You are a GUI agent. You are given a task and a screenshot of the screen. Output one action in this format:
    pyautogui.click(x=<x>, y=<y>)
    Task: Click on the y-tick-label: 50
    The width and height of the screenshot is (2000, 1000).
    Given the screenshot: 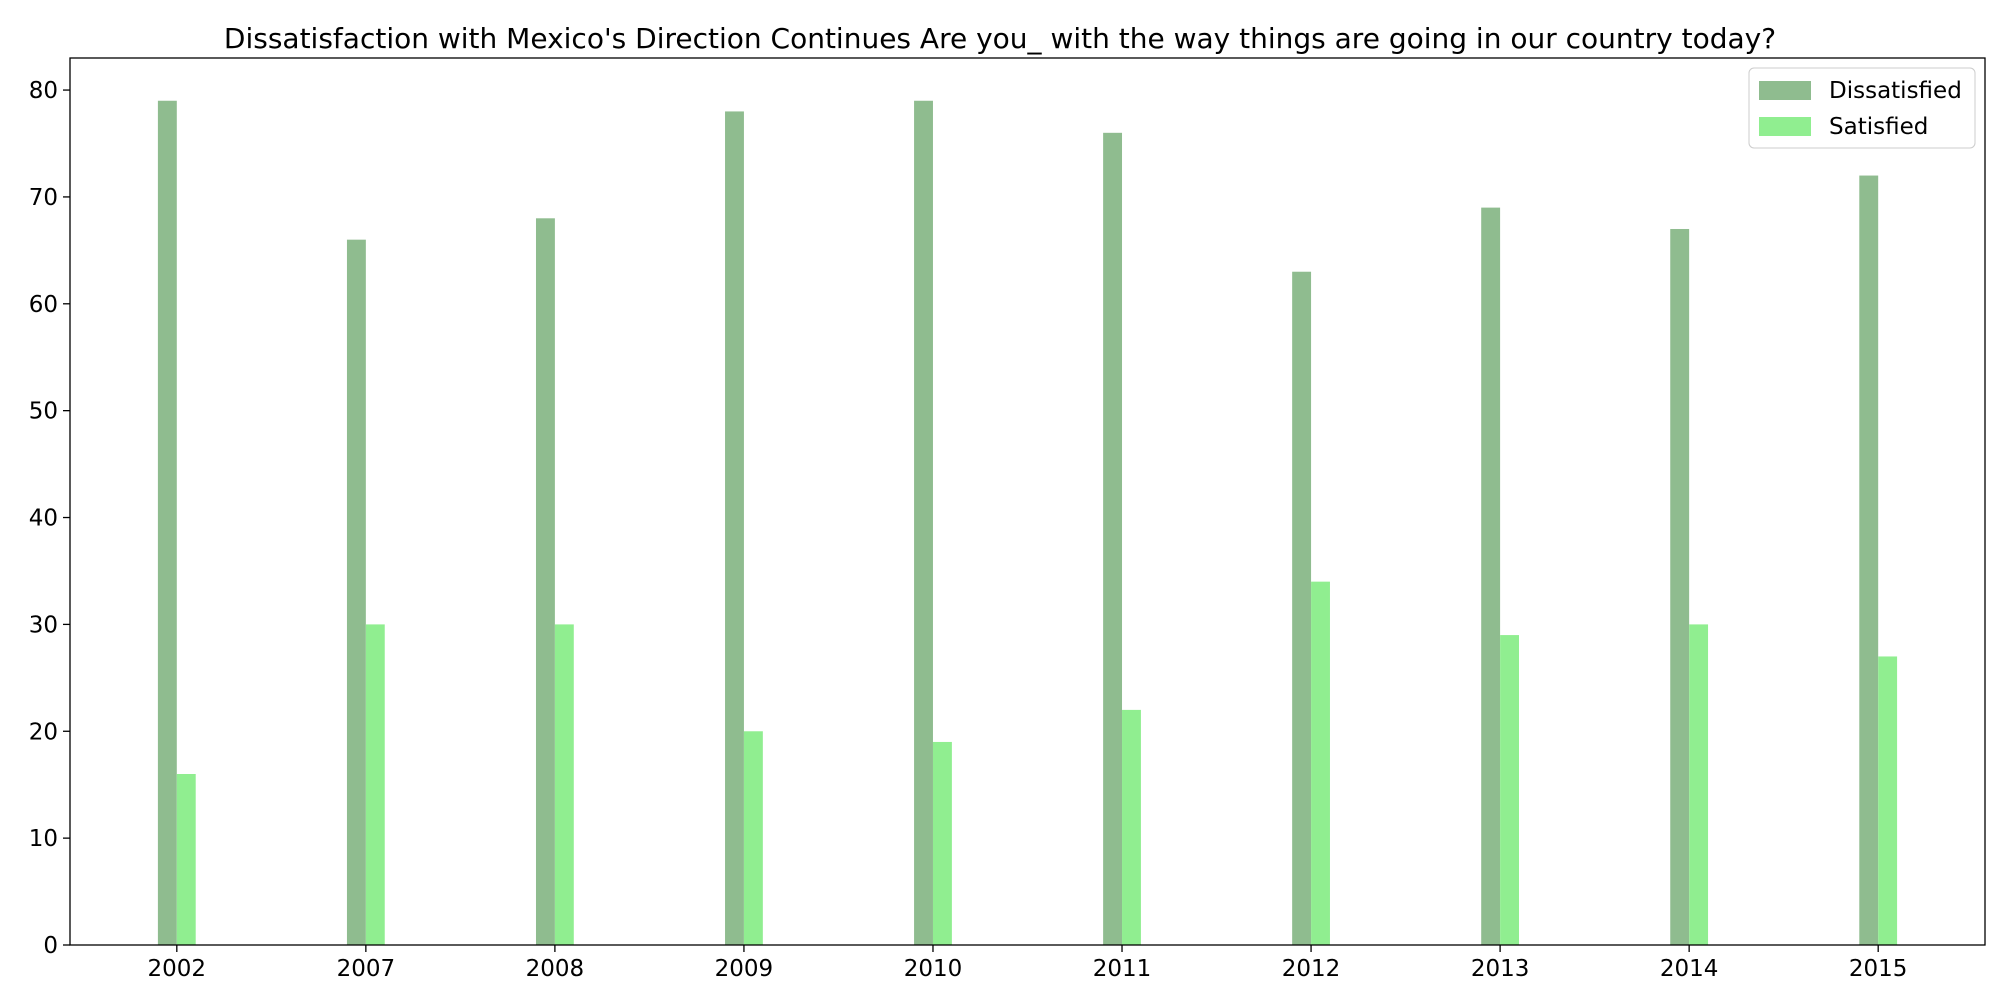 What is the action you would take?
    pyautogui.click(x=43, y=412)
    